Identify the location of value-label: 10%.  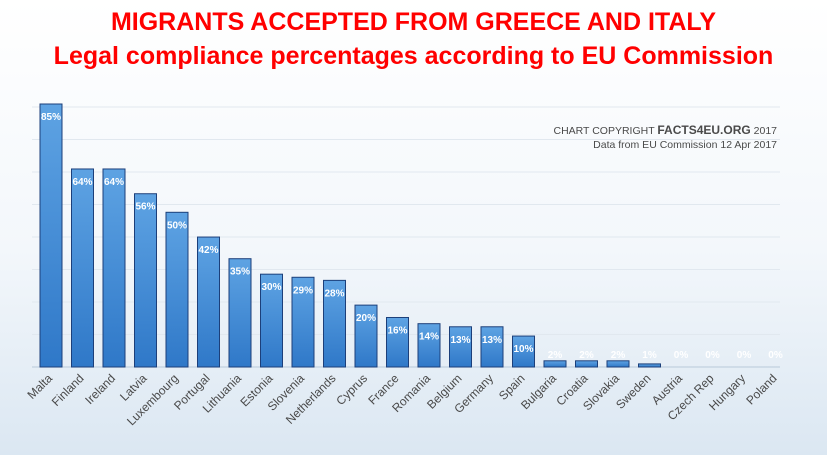
(523, 349).